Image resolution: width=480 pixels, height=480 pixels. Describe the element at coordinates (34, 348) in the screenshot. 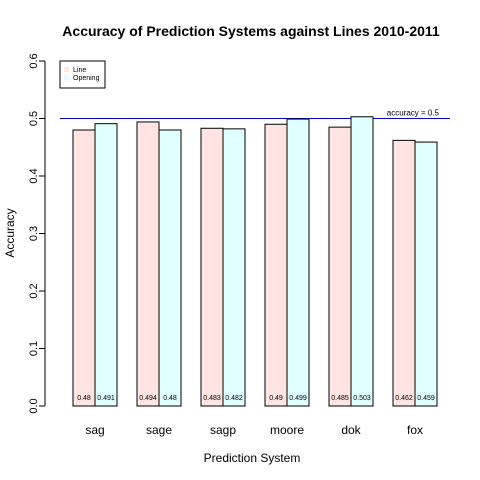

I see `y-tick-label: 0.1` at that location.